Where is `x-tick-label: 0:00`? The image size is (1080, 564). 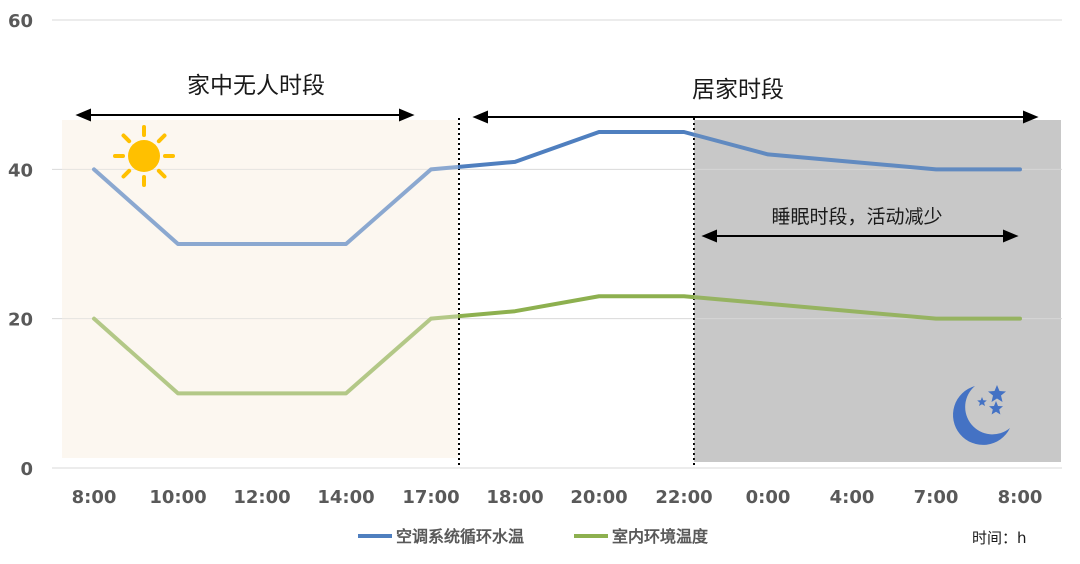
x-tick-label: 0:00 is located at coordinates (768, 497).